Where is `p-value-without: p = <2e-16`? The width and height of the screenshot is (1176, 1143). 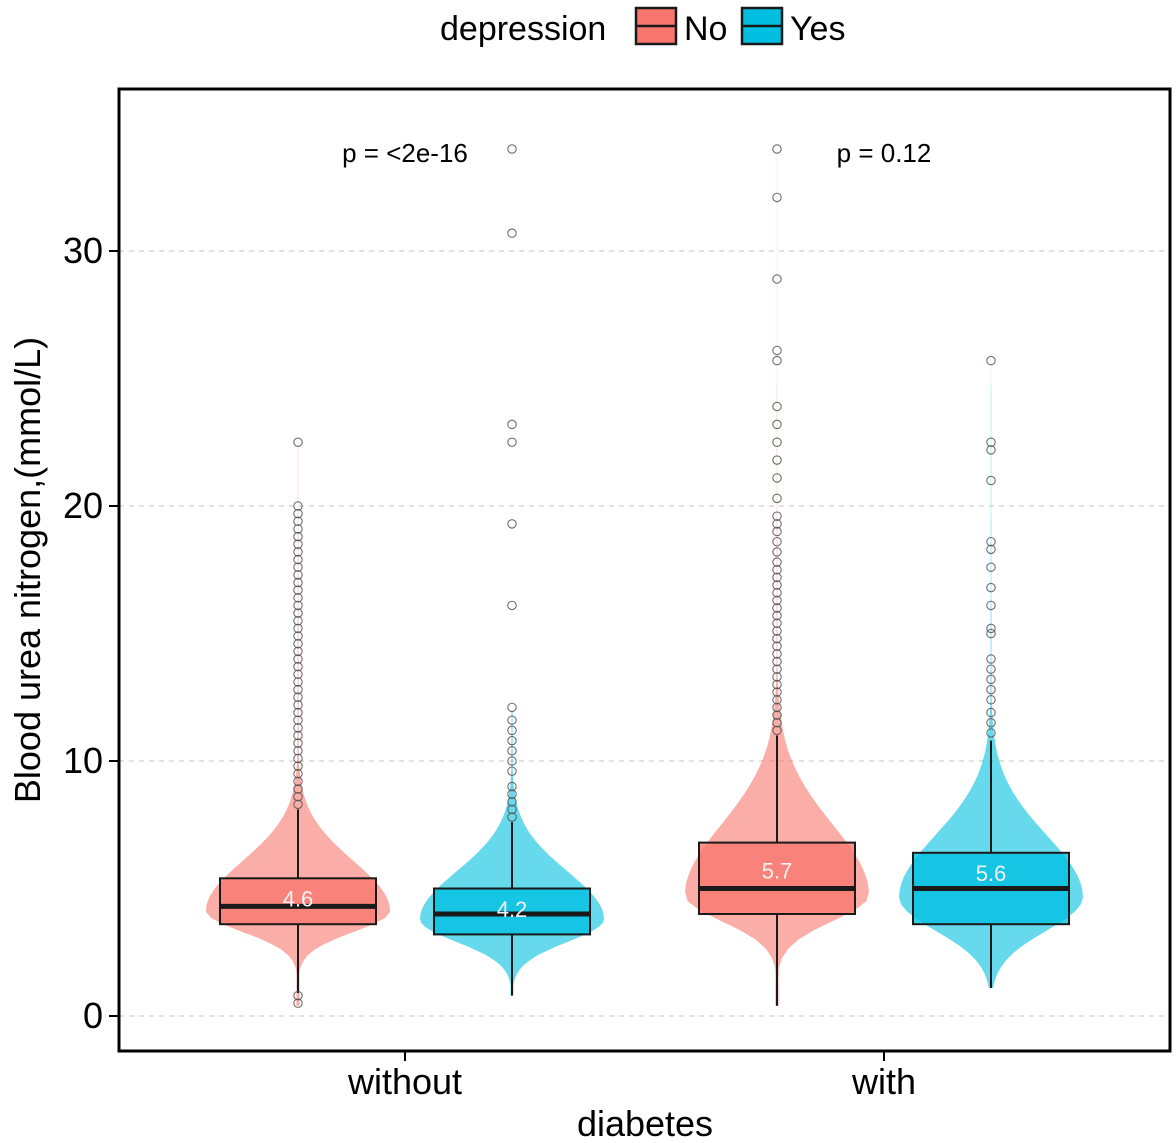 p-value-without: p = <2e-16 is located at coordinates (405, 153).